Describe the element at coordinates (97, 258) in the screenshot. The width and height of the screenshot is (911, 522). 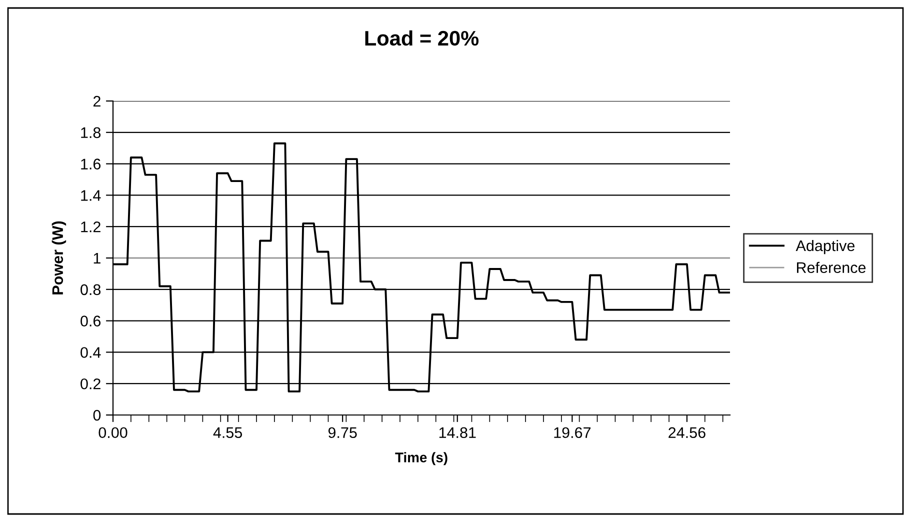
I see `y-tick-label: 1` at that location.